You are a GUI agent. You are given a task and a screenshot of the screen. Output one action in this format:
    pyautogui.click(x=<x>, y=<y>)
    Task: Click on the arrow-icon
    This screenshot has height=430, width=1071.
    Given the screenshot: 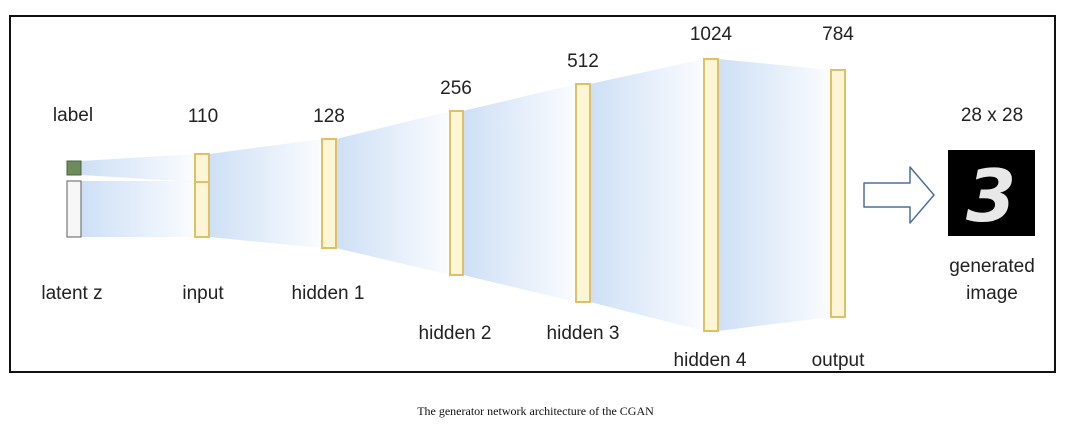 What is the action you would take?
    pyautogui.click(x=899, y=195)
    